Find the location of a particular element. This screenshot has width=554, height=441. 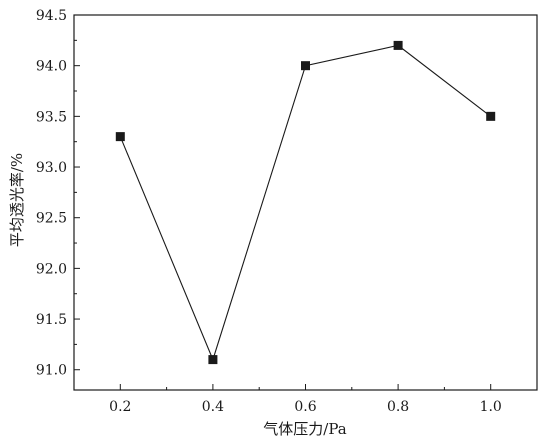

y-axis-ticks: 91.0 91.5 92.0 92.5 93.0 93.5 94.0 94.5 is located at coordinates (58, 193).